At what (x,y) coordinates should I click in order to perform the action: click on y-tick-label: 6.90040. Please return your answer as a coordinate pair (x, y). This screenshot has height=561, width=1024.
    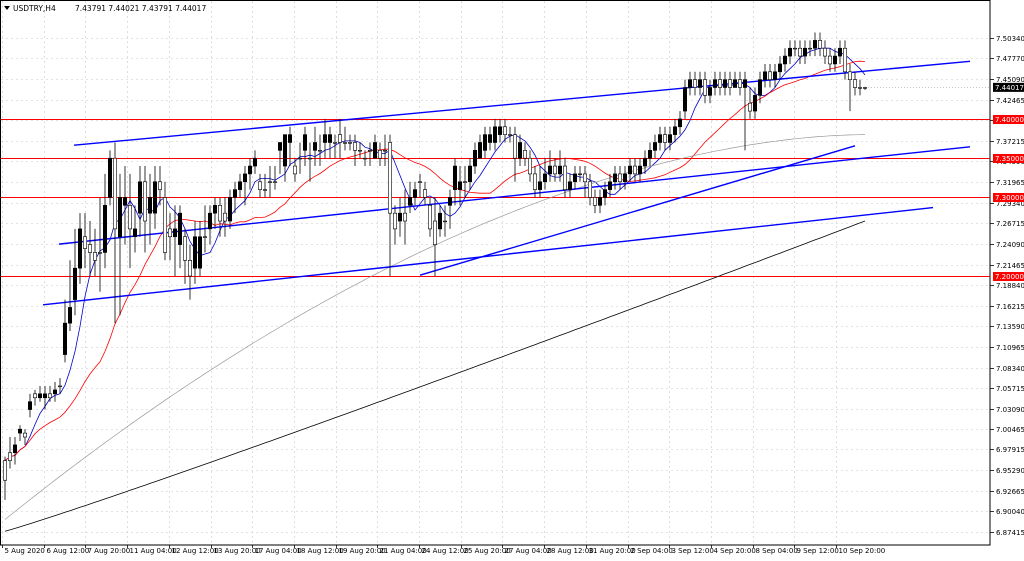
    Looking at the image, I should click on (1010, 512).